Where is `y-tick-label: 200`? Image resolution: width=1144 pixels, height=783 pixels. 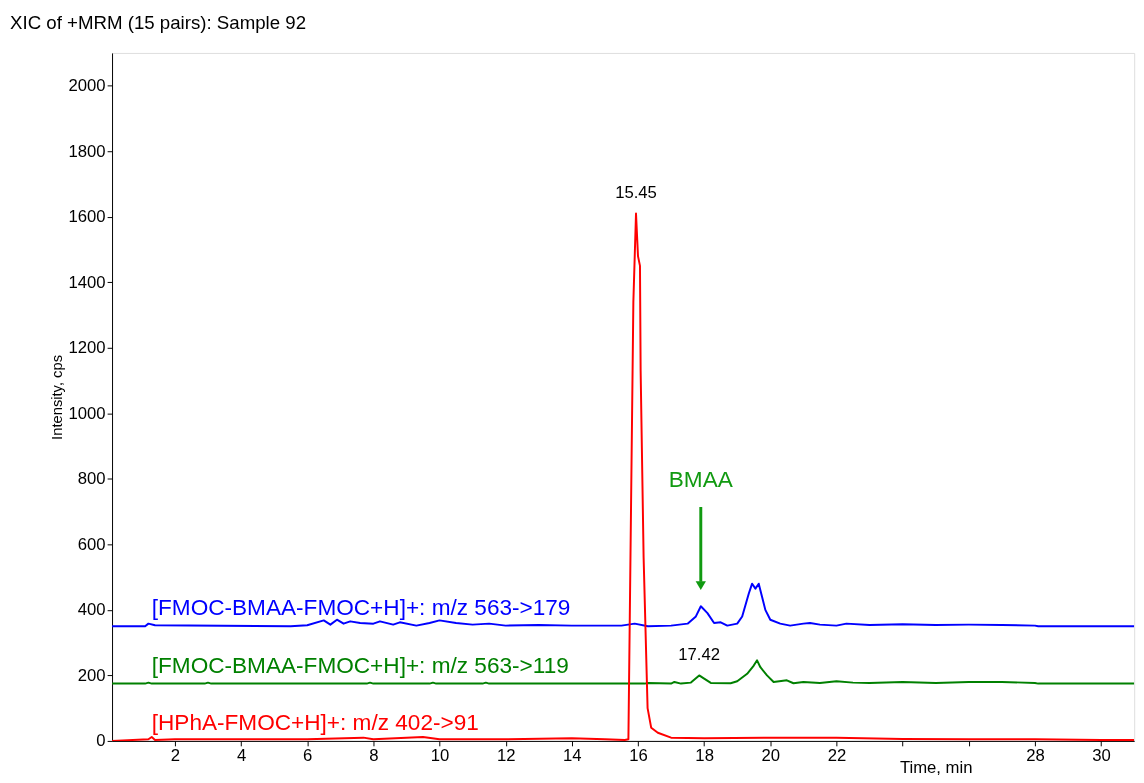 y-tick-label: 200 is located at coordinates (91, 675).